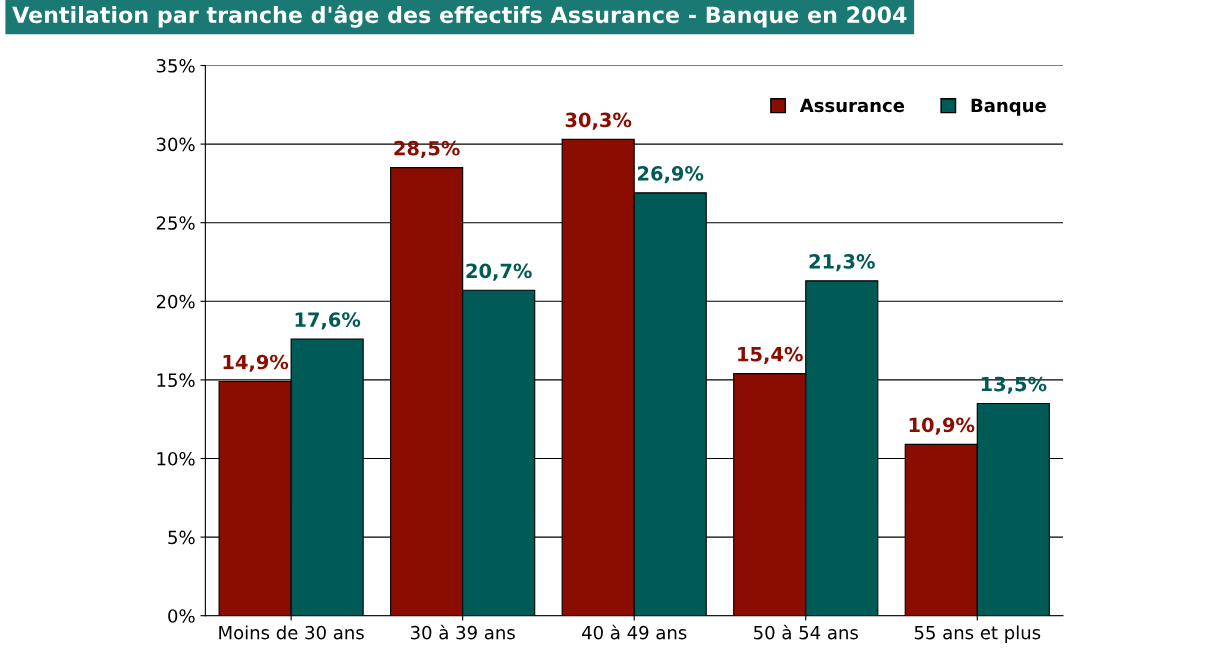 The image size is (1208, 655). What do you see at coordinates (427, 149) in the screenshot?
I see `data-label: 28,5%` at bounding box center [427, 149].